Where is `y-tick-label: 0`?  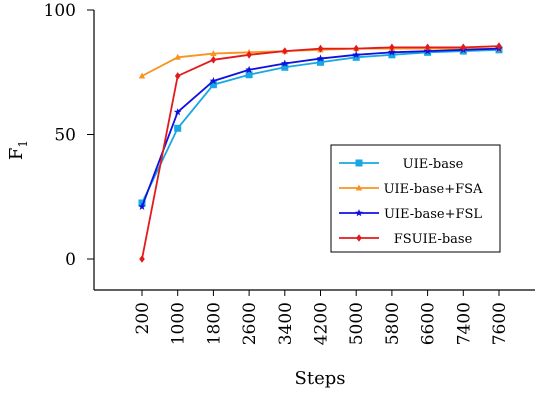 y-tick-label: 0 is located at coordinates (70, 260).